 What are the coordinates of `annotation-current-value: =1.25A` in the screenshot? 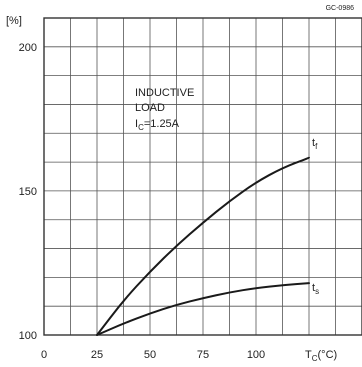 It's located at (162, 124).